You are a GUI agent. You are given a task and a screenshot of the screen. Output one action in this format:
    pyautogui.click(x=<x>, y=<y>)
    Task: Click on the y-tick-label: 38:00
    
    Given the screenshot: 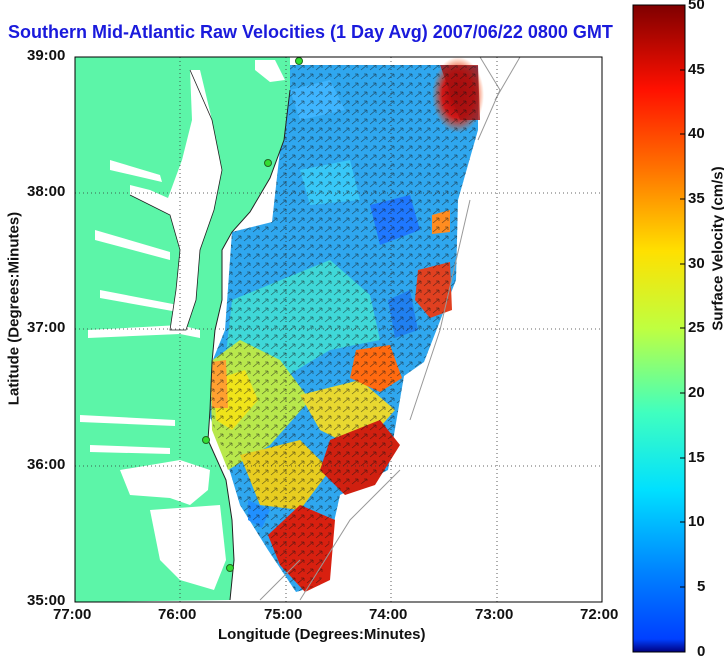 What is the action you would take?
    pyautogui.click(x=46, y=191)
    